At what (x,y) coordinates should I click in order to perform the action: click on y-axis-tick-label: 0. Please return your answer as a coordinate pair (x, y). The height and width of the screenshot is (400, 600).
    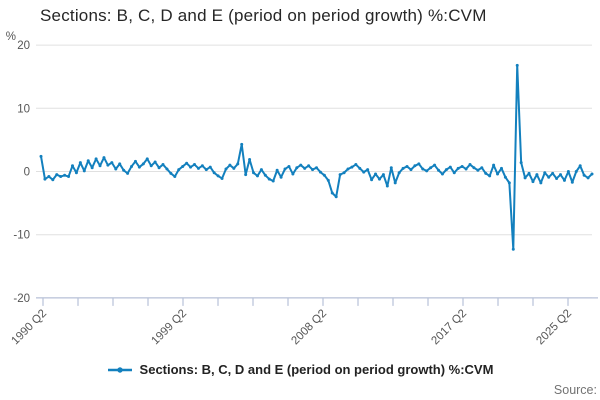
    Looking at the image, I should click on (27, 173).